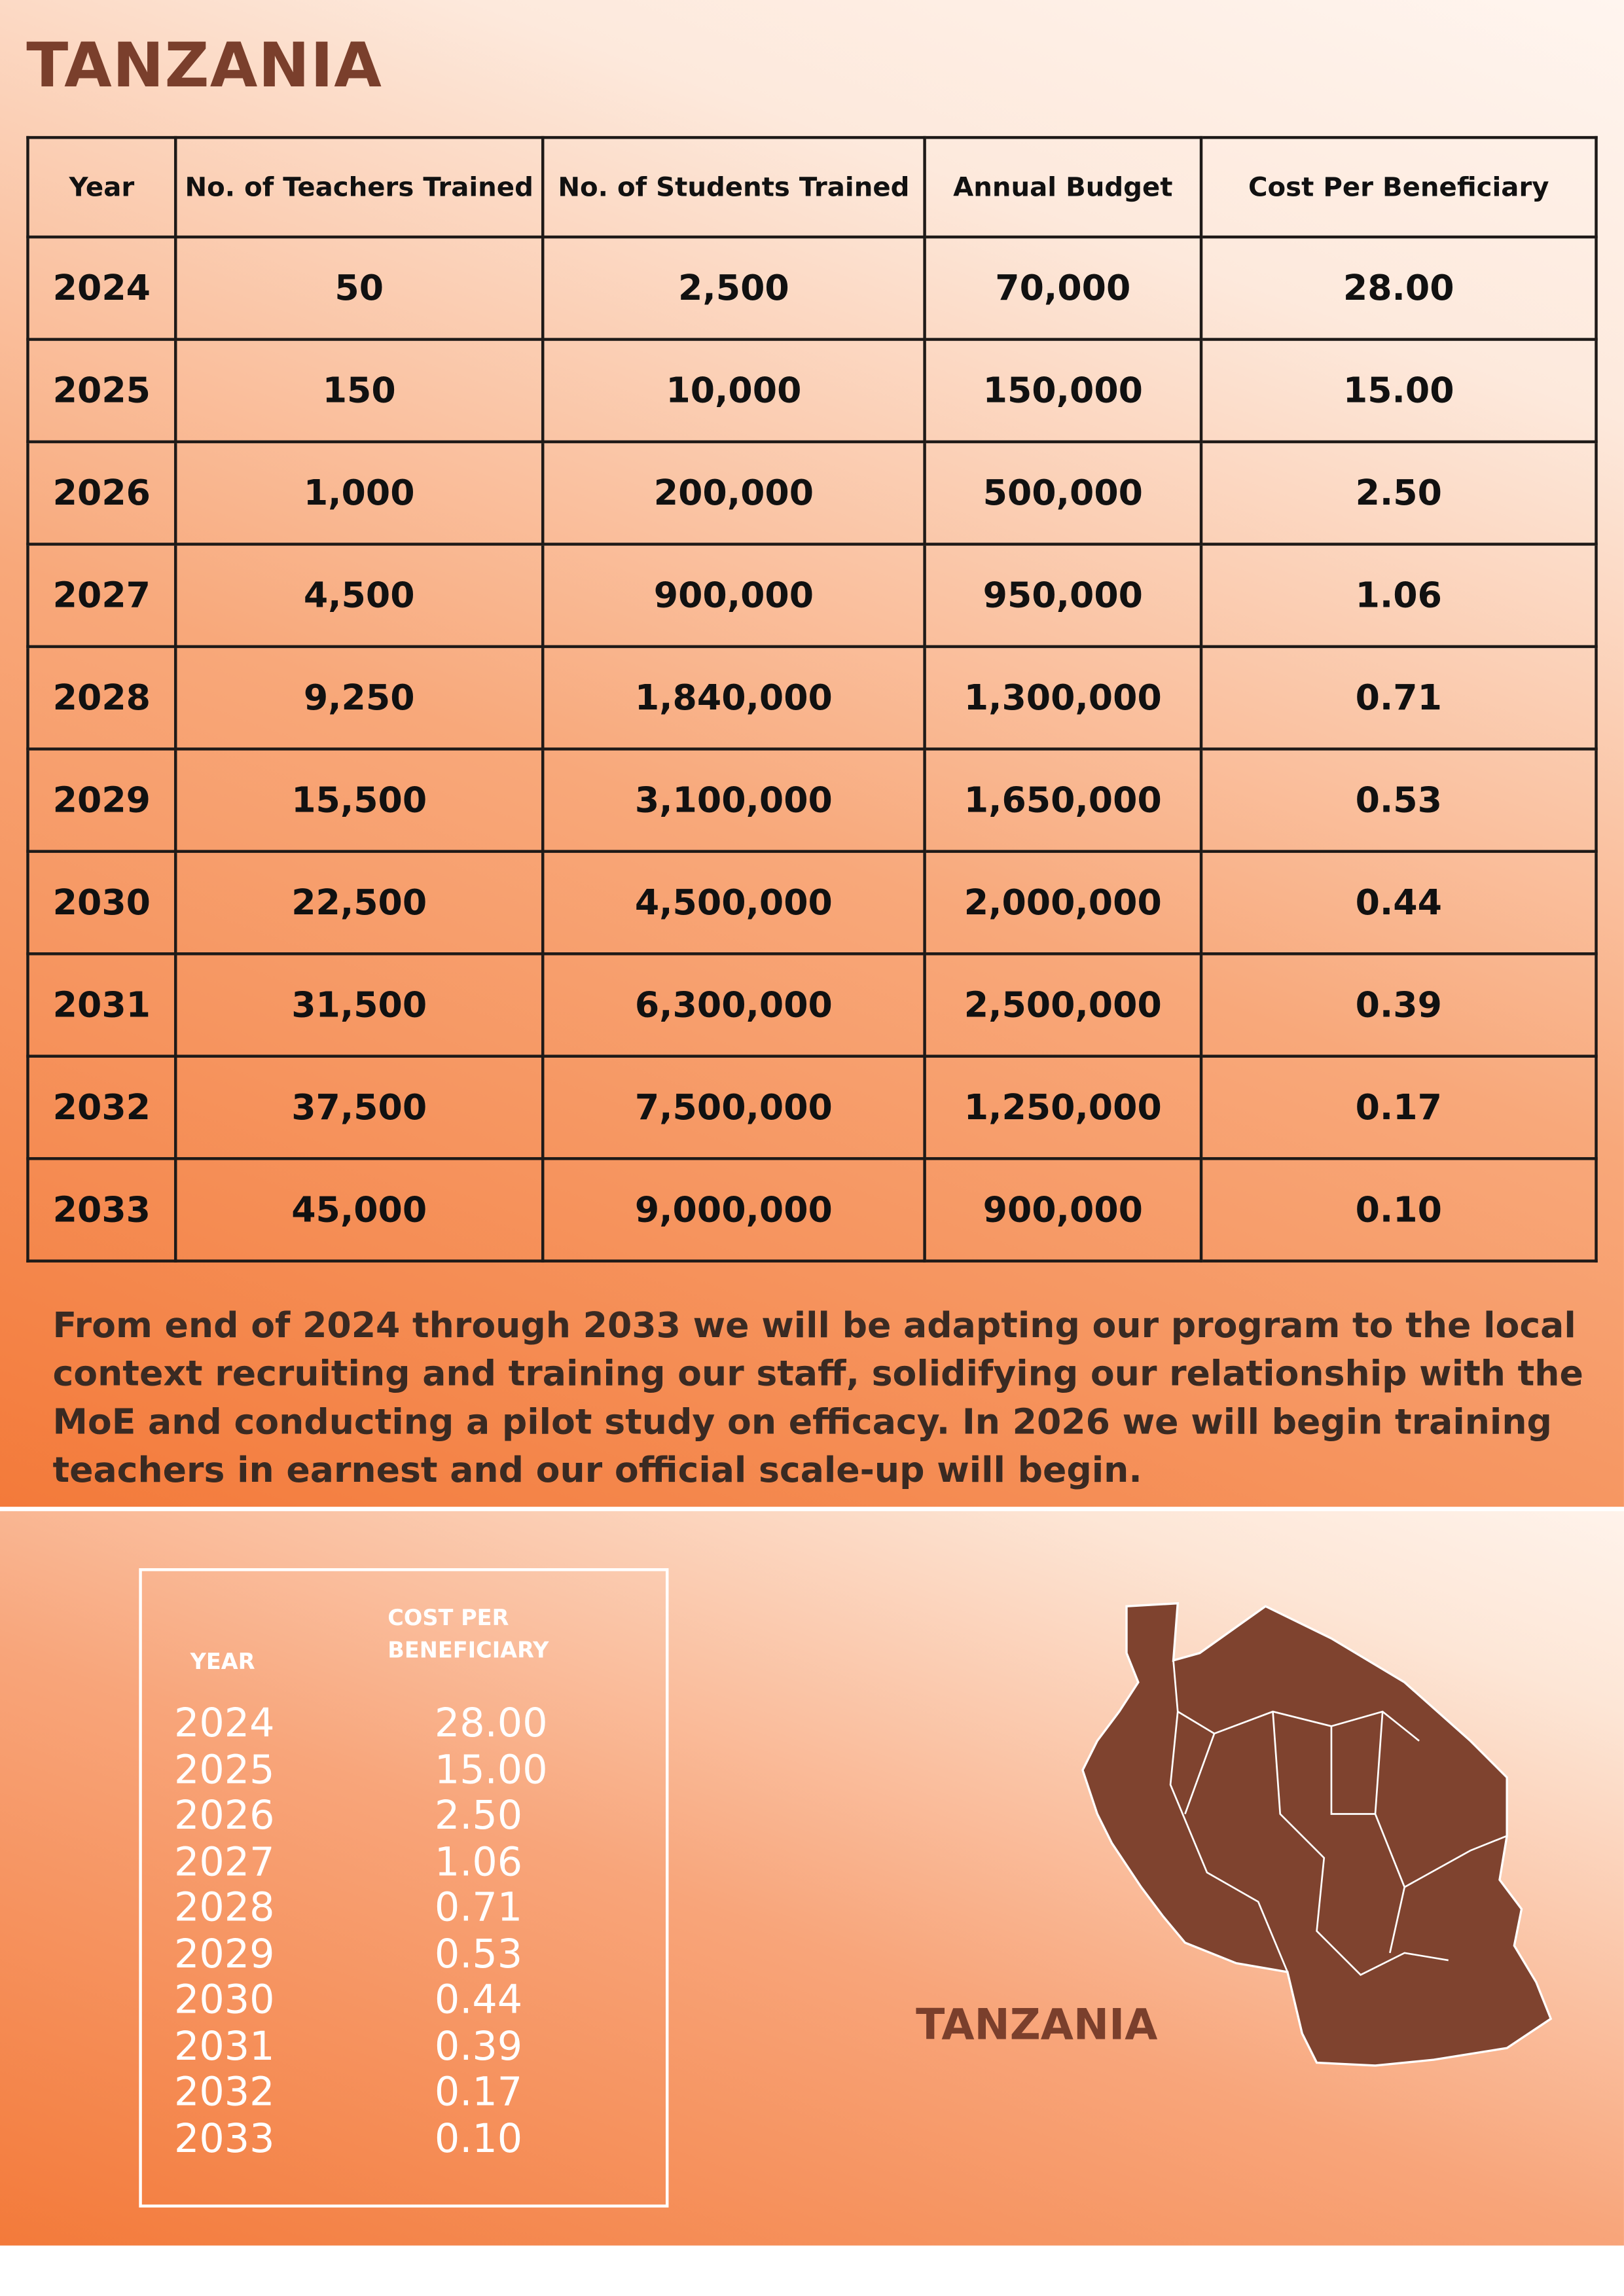  Describe the element at coordinates (1063, 391) in the screenshot. I see `table-cell: 150,000` at that location.